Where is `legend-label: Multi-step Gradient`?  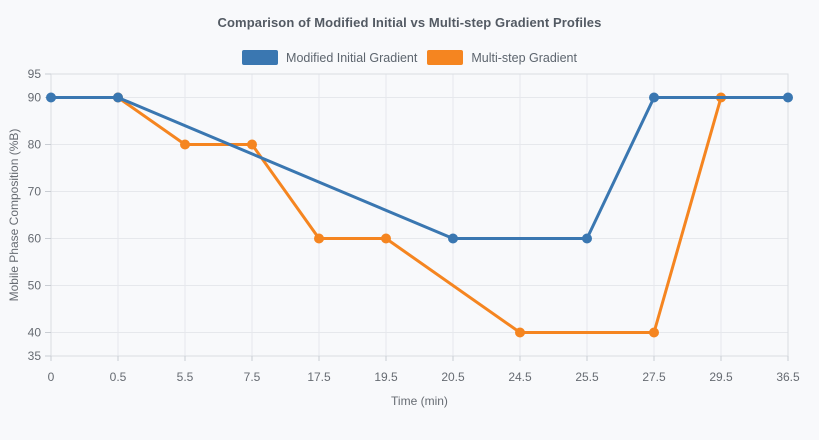 legend-label: Multi-step Gradient is located at coordinates (524, 57).